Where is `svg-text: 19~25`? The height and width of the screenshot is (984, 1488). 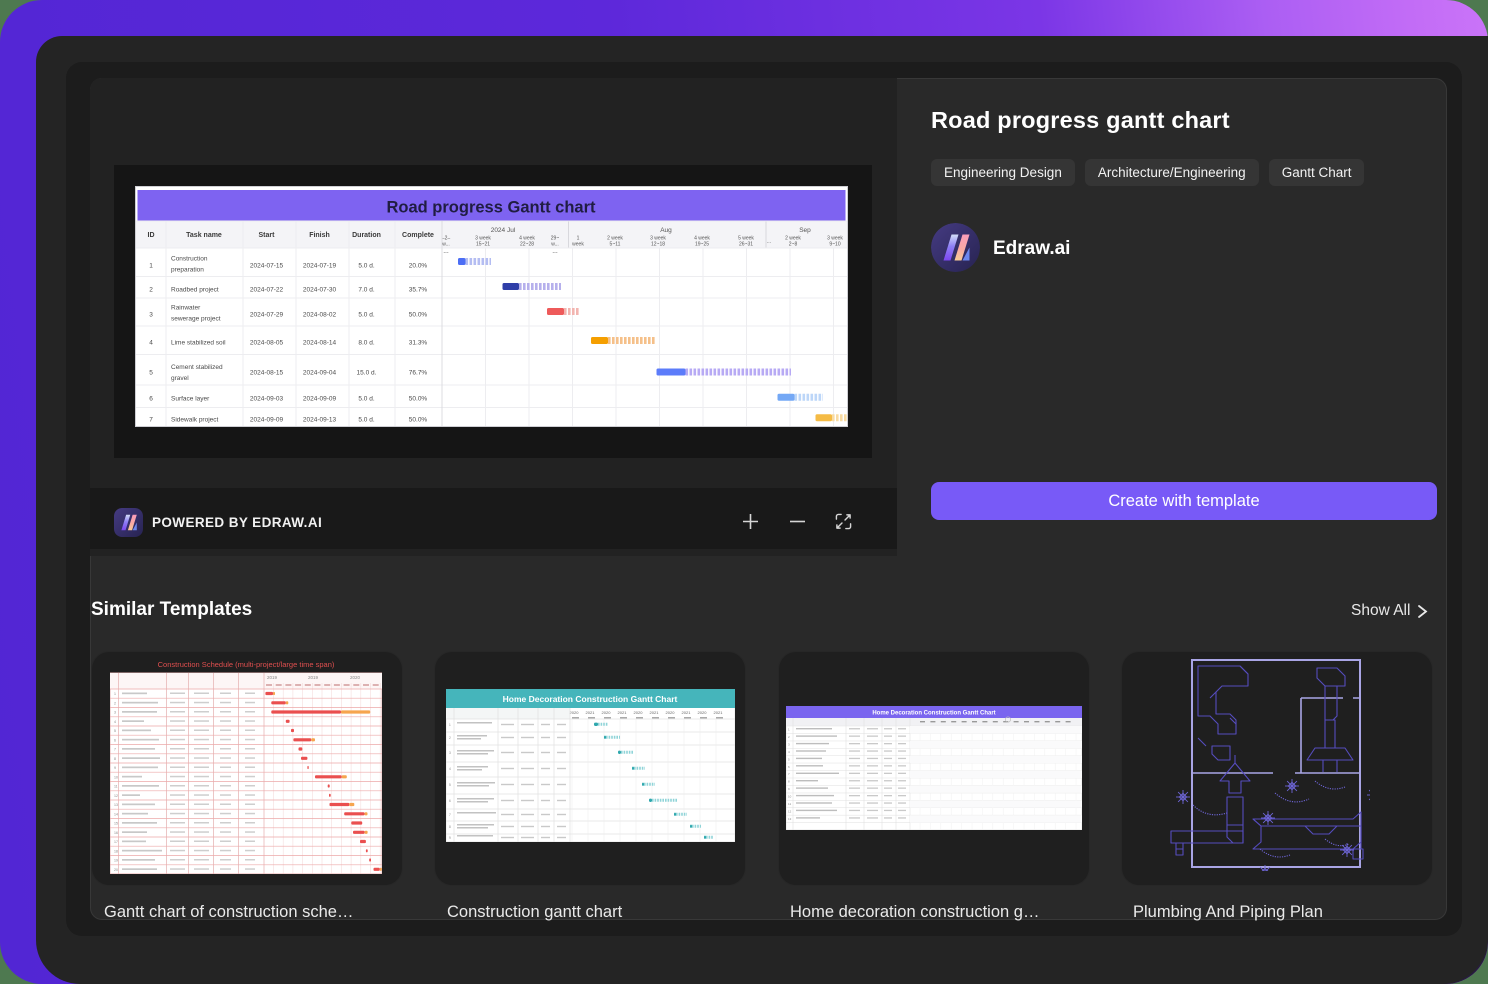 svg-text: 19~25 is located at coordinates (702, 245).